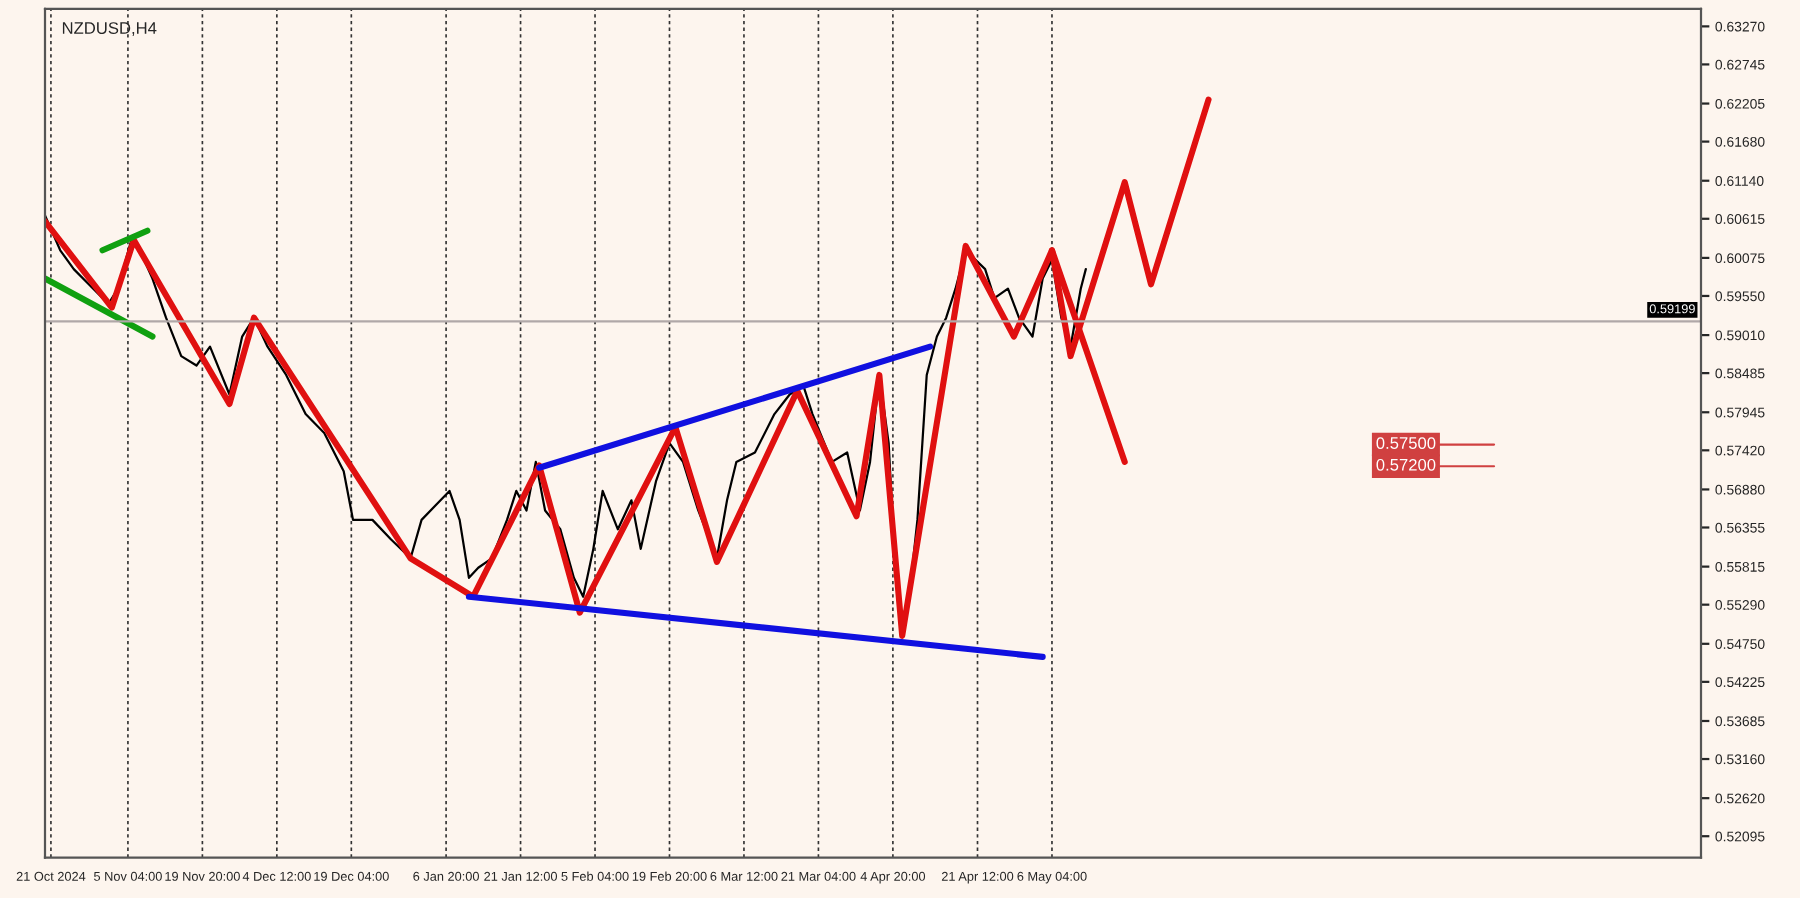  What do you see at coordinates (1406, 443) in the screenshot?
I see `ref-line-label: 0.57500` at bounding box center [1406, 443].